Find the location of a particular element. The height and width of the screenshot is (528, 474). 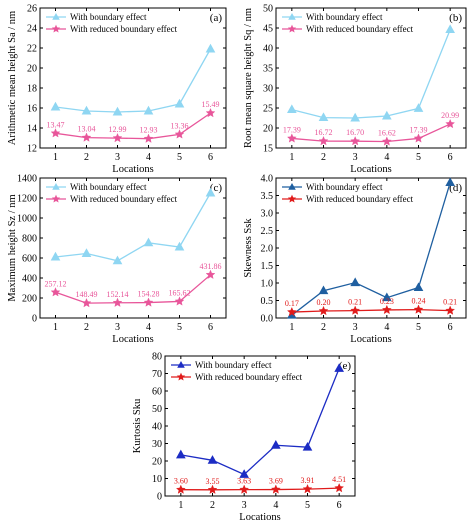

data-label: 15.49 is located at coordinates (211, 104).